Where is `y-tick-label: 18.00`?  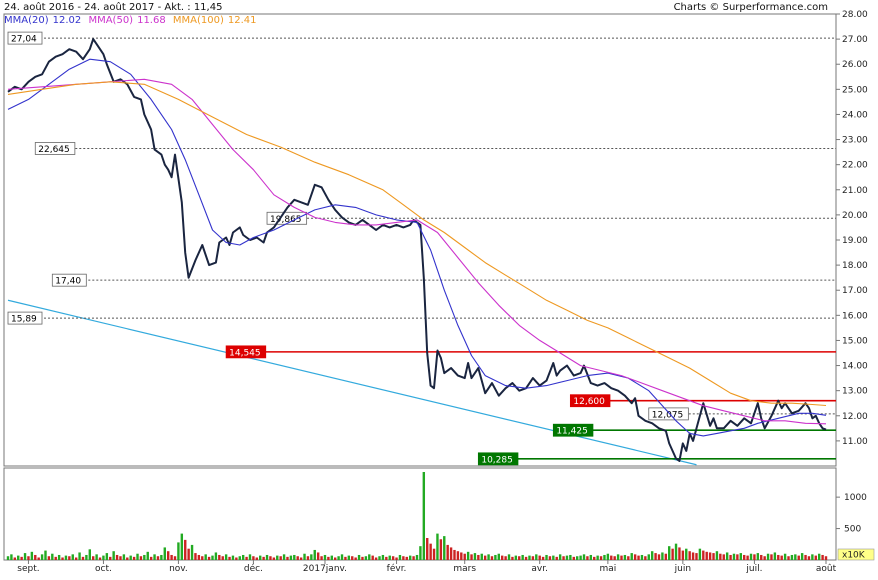
y-tick-label: 18.00 is located at coordinates (855, 266).